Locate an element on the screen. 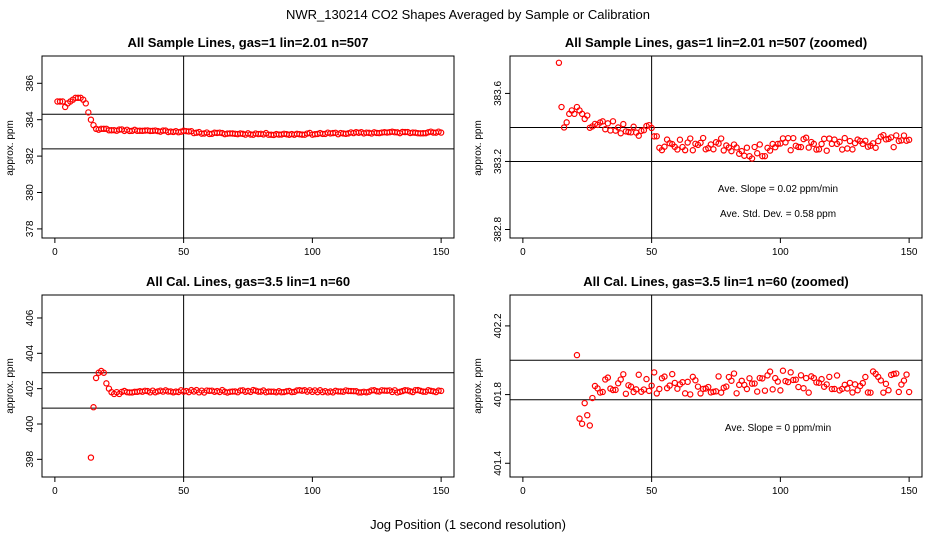 This screenshot has width=936, height=540. y-tick-label: 378 is located at coordinates (30, 228).